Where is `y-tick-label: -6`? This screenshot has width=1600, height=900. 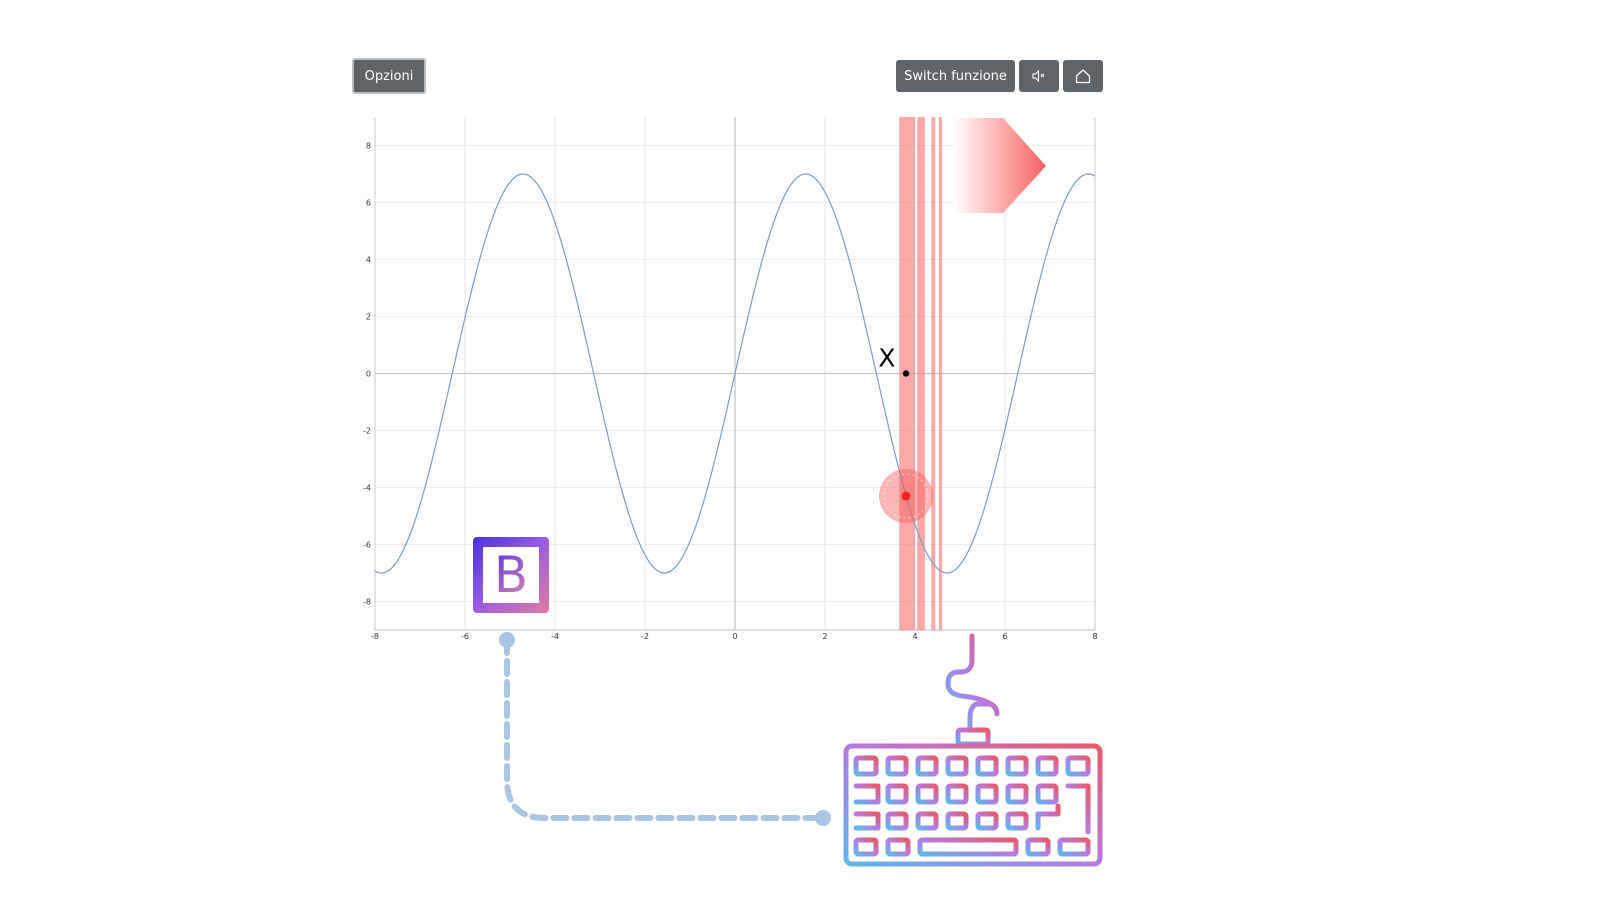
y-tick-label: -6 is located at coordinates (367, 545).